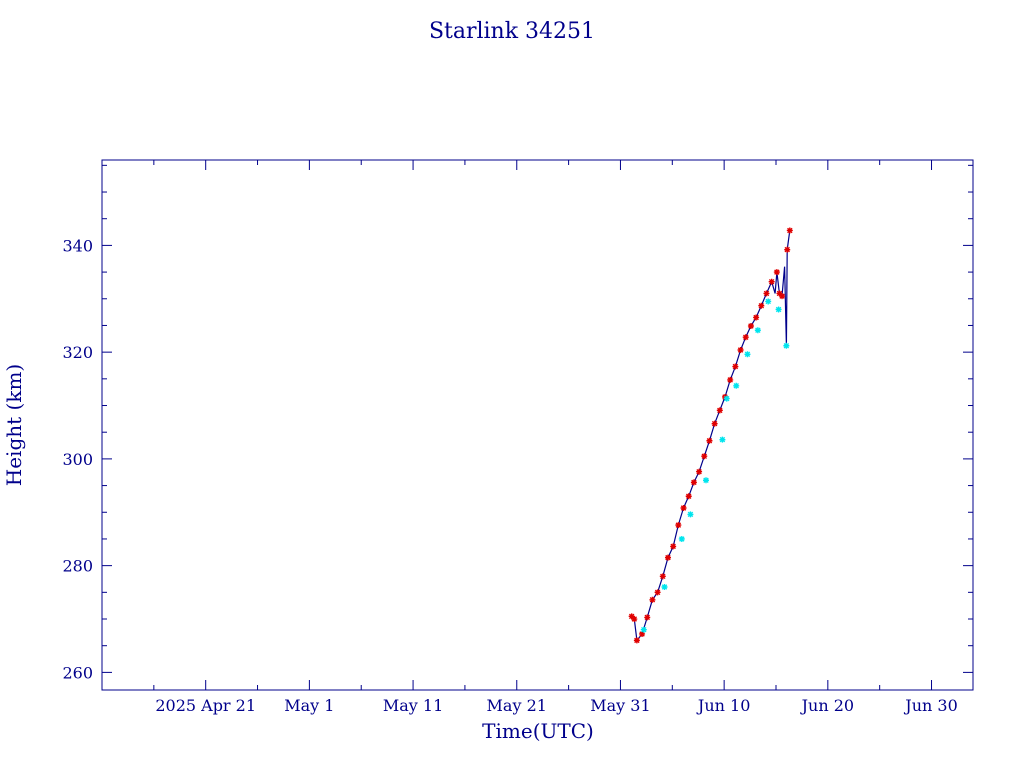 This screenshot has width=1024, height=768. I want to click on x-axis-label: Time(UTC), so click(538, 731).